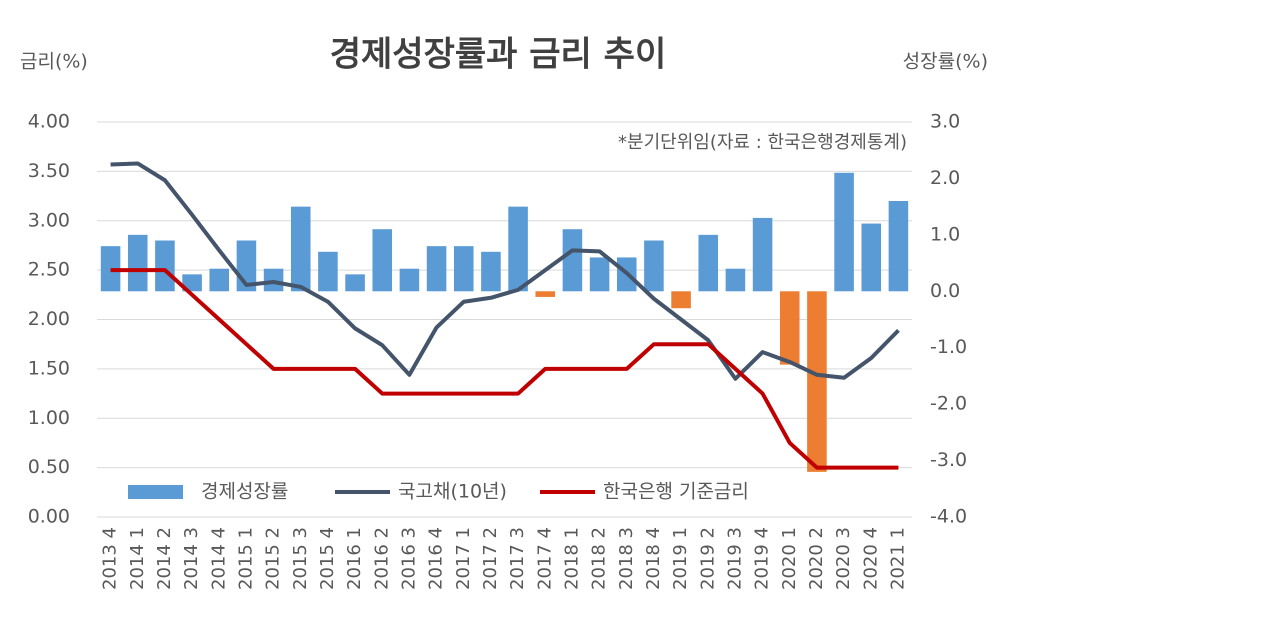  I want to click on y2-axis-title: 성장률(%), so click(945, 62).